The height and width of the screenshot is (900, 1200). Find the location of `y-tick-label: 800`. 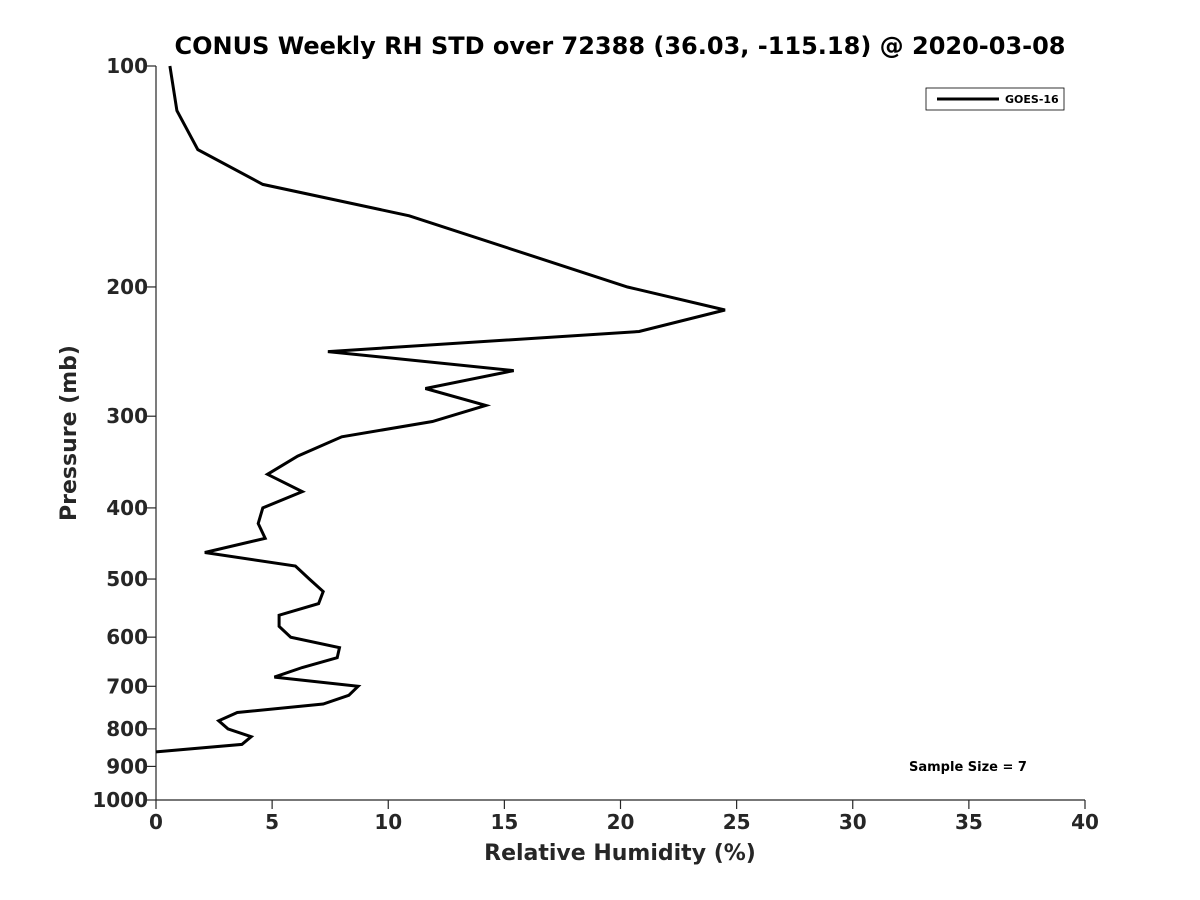

y-tick-label: 800 is located at coordinates (127, 729).